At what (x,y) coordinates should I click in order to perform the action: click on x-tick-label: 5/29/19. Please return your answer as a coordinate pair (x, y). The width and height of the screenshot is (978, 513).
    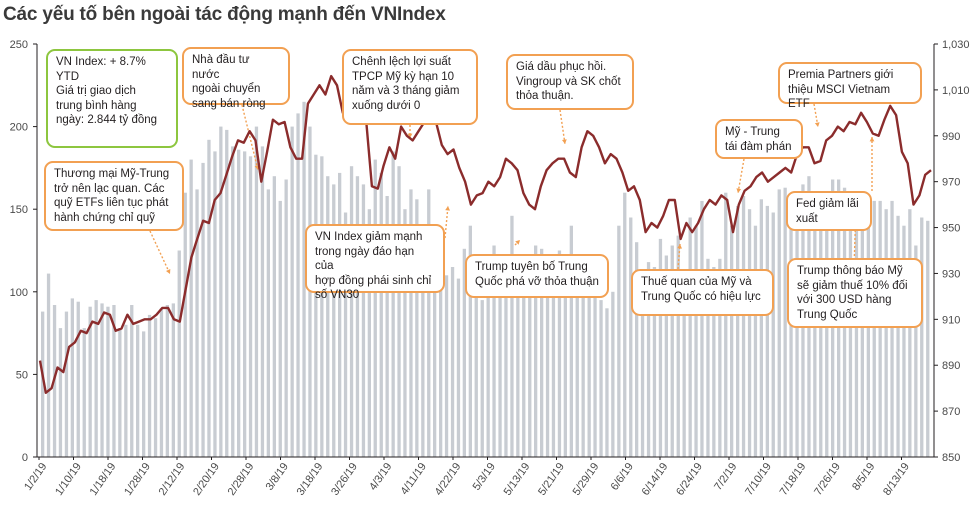
    Looking at the image, I should click on (586, 479).